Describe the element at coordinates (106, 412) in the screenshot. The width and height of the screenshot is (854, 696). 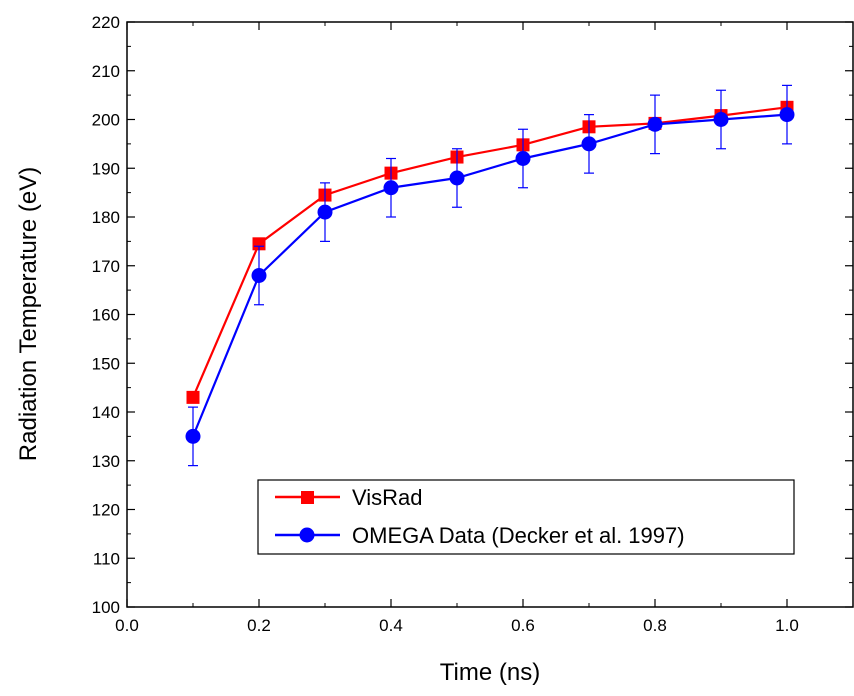
I see `y-tick-label: 140` at that location.